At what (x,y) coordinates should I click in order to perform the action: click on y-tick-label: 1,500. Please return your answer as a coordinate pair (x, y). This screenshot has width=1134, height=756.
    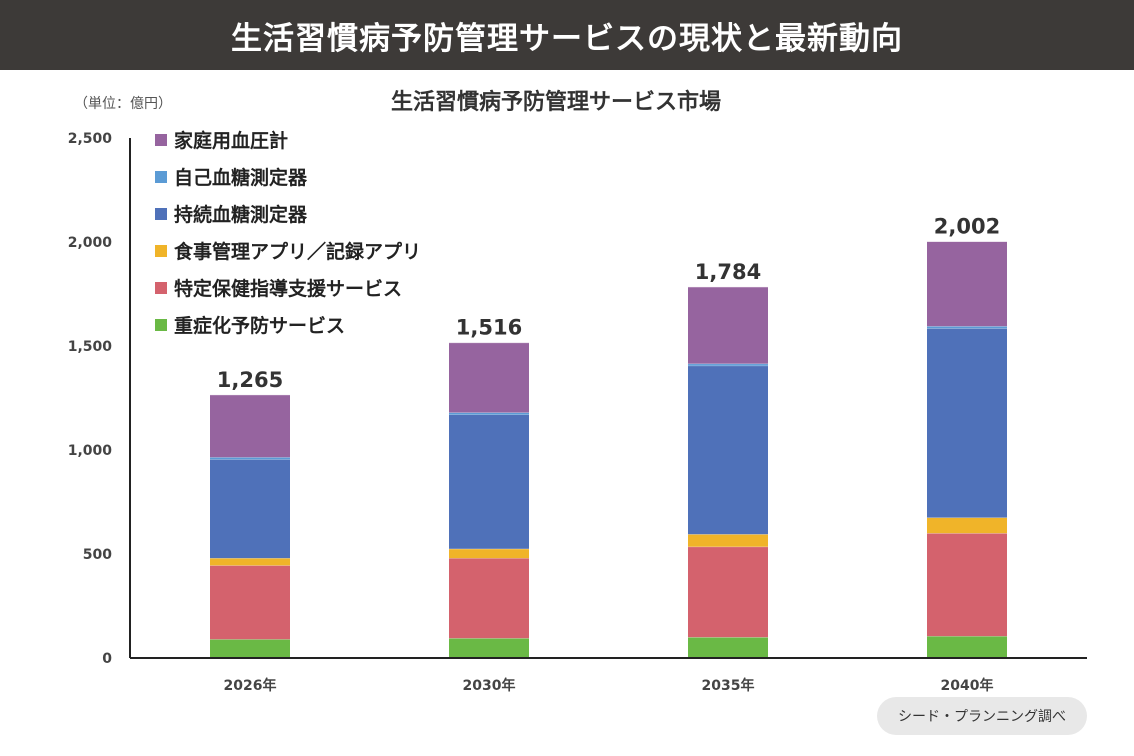
    Looking at the image, I should click on (90, 347).